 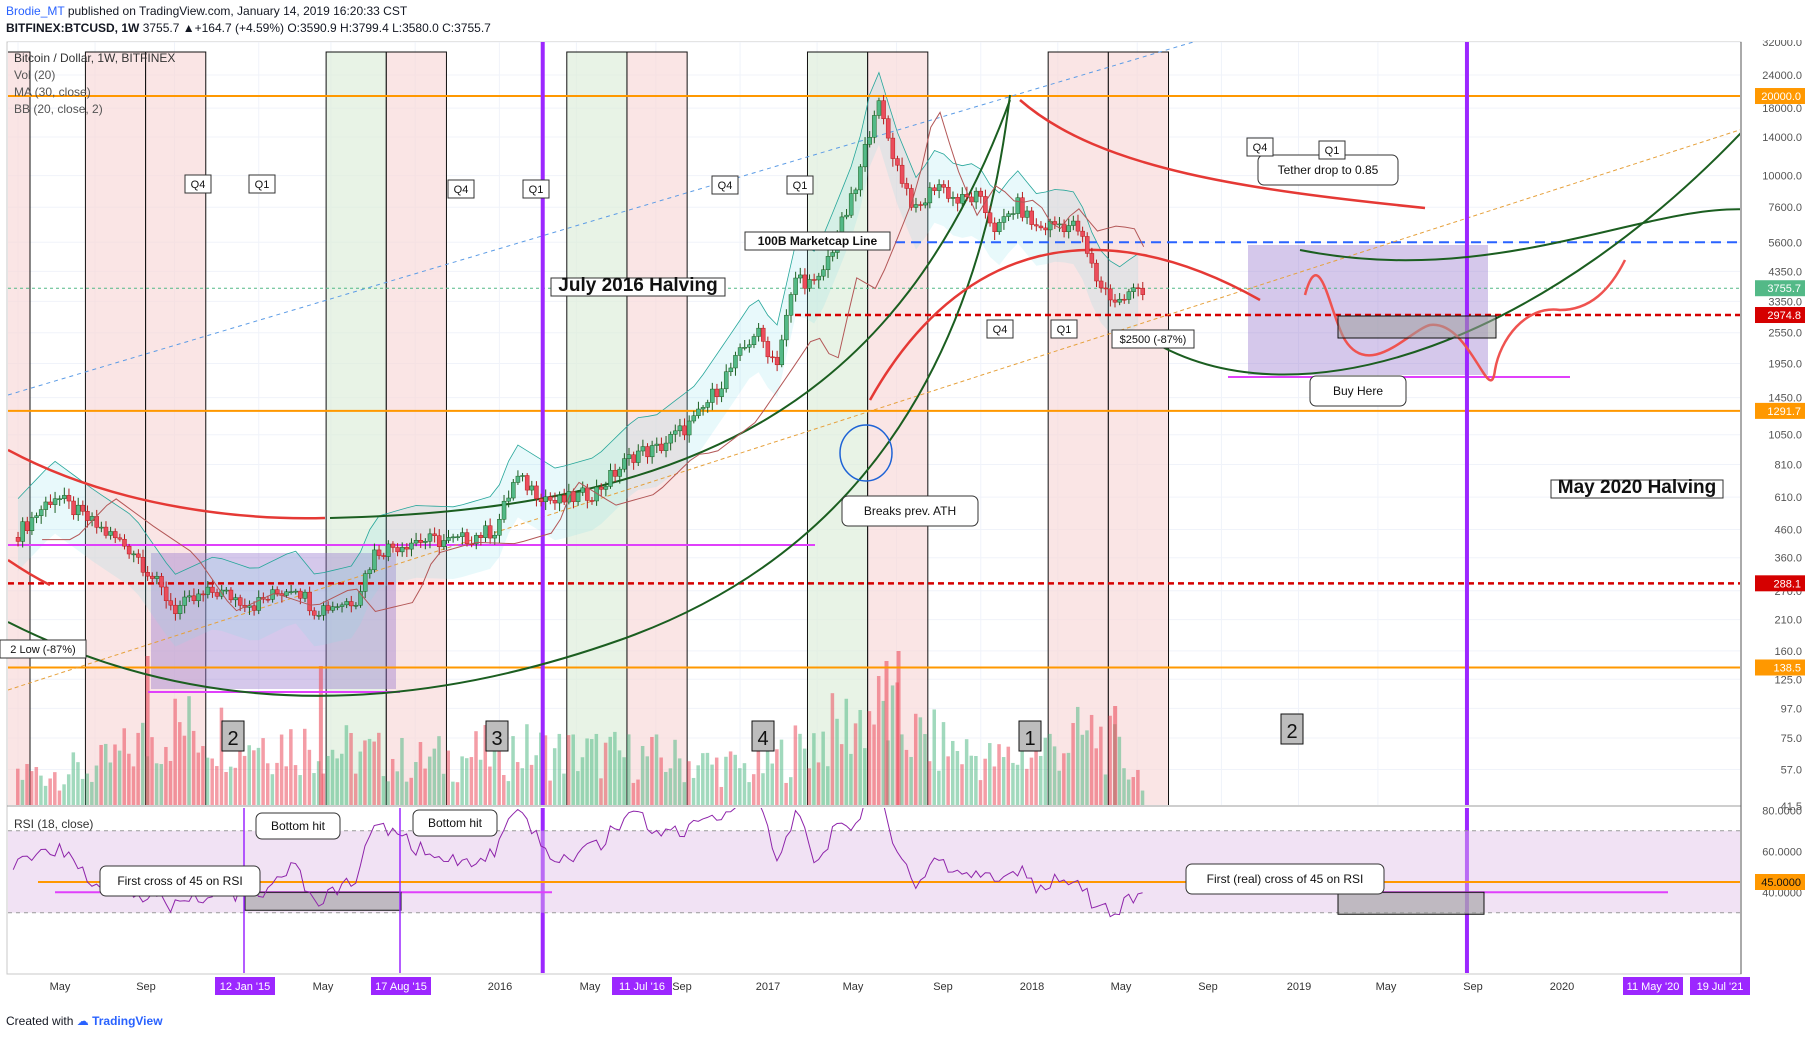 I want to click on price-label: 2974.8, so click(x=1784, y=316).